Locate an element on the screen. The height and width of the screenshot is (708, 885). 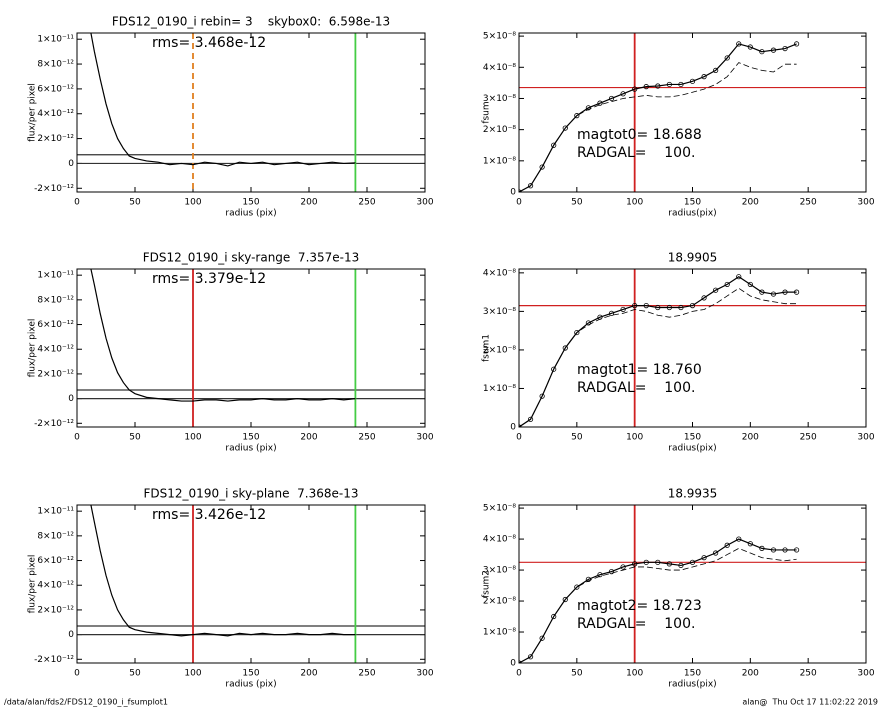
y-tick-label: 4×10⁻¹² is located at coordinates (55, 350).